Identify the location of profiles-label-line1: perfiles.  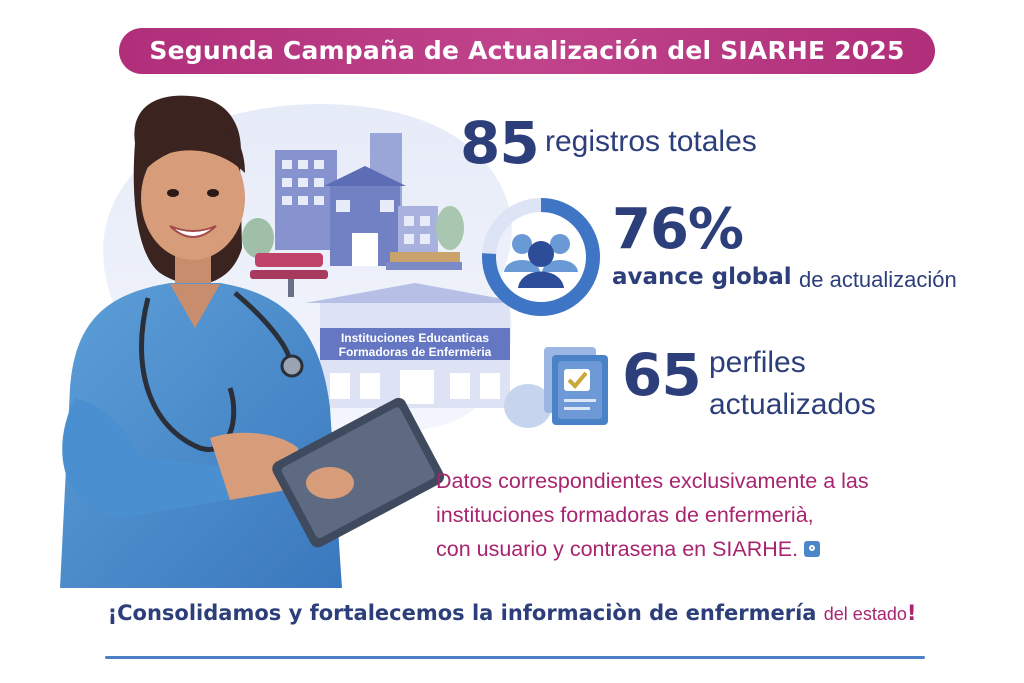
(757, 362).